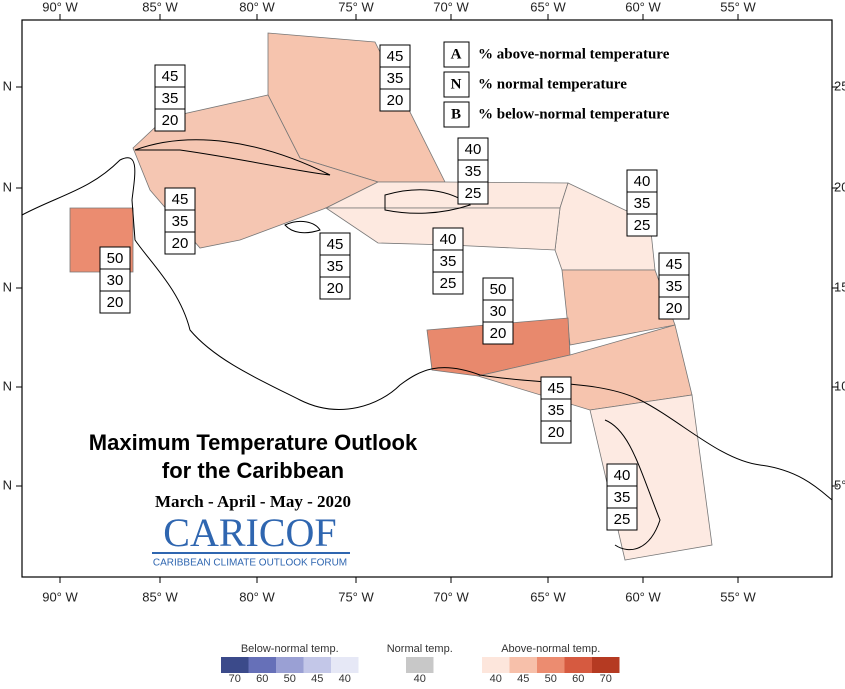 This screenshot has width=845, height=689. I want to click on top-tick-label: 85° W, so click(160, 7).